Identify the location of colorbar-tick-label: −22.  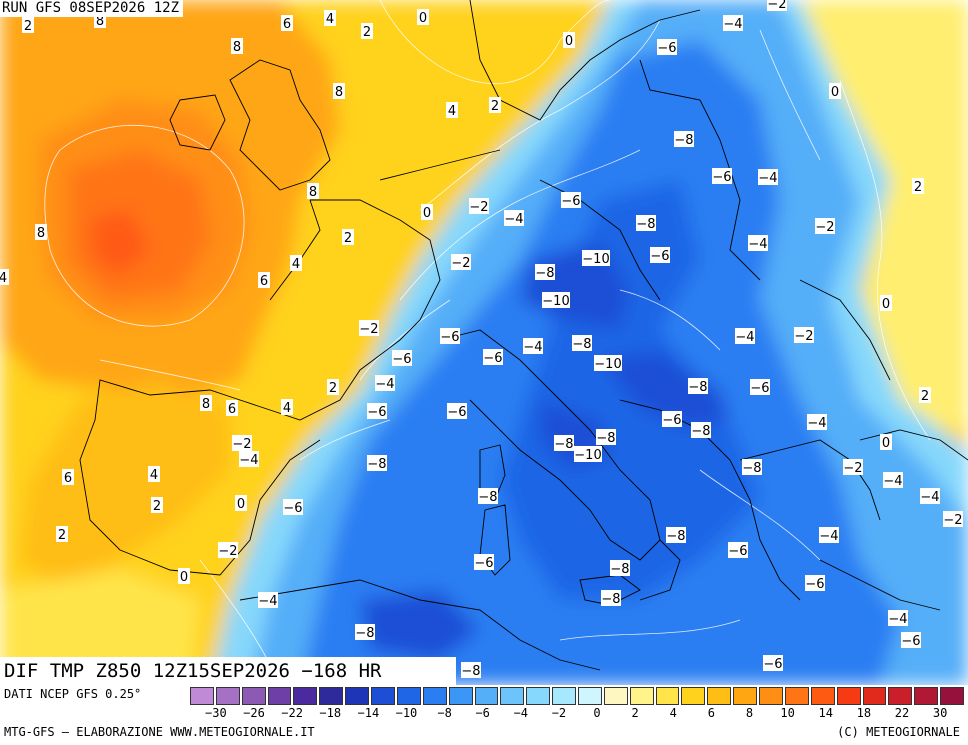
(292, 713).